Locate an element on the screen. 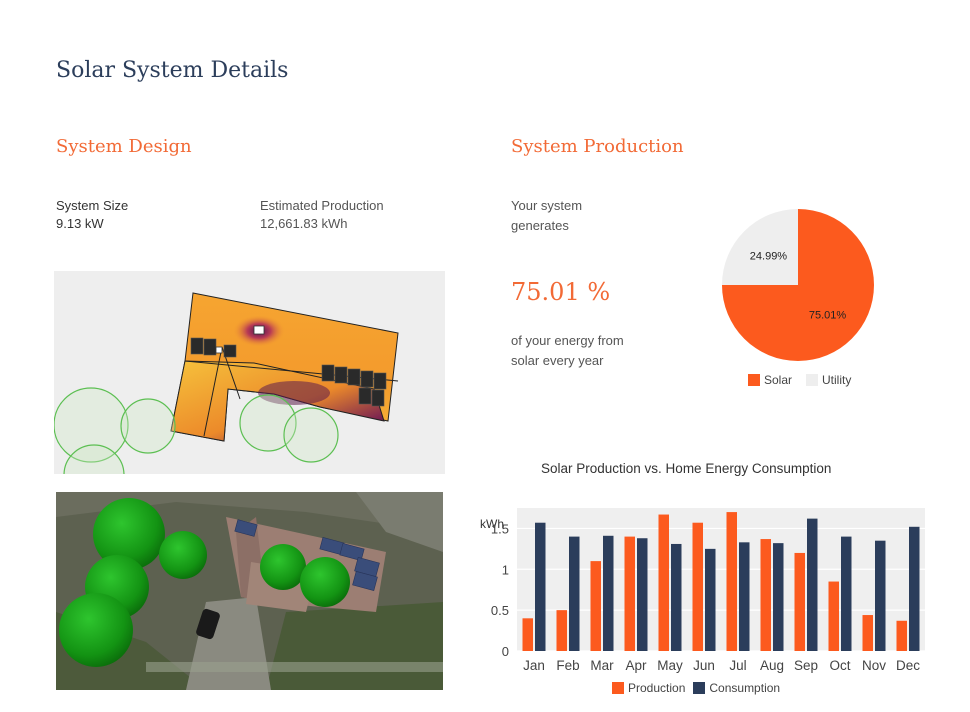  system-production-title: System Production is located at coordinates (597, 146).